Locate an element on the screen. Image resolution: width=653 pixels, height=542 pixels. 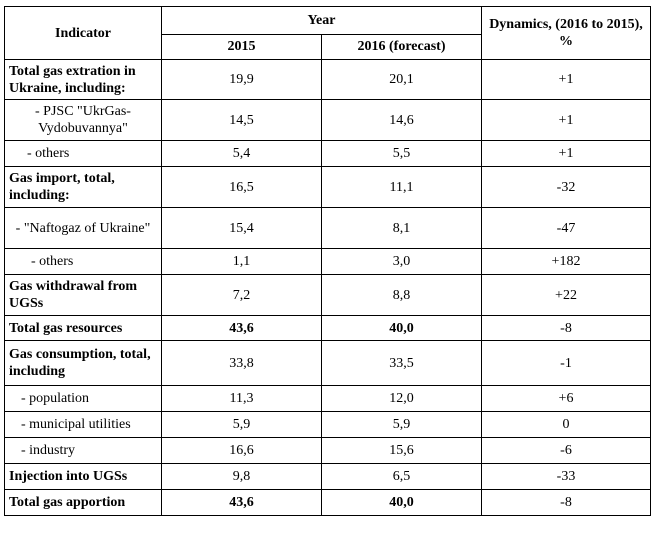
row-label: Gas withdrawal from UGSs is located at coordinates (83, 295).